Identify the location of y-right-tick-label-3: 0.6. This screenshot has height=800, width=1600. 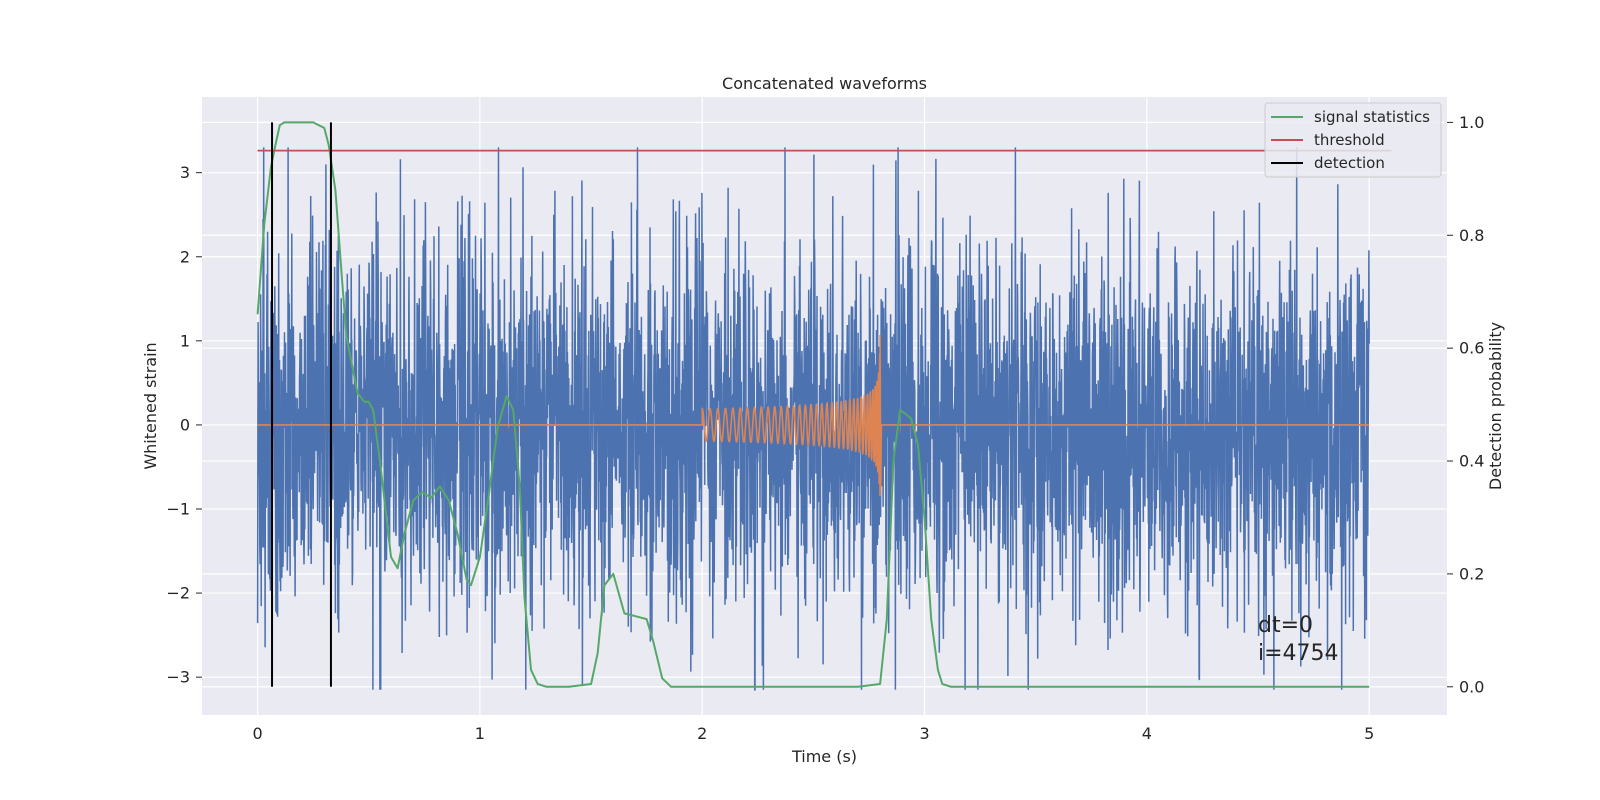
(1471, 348).